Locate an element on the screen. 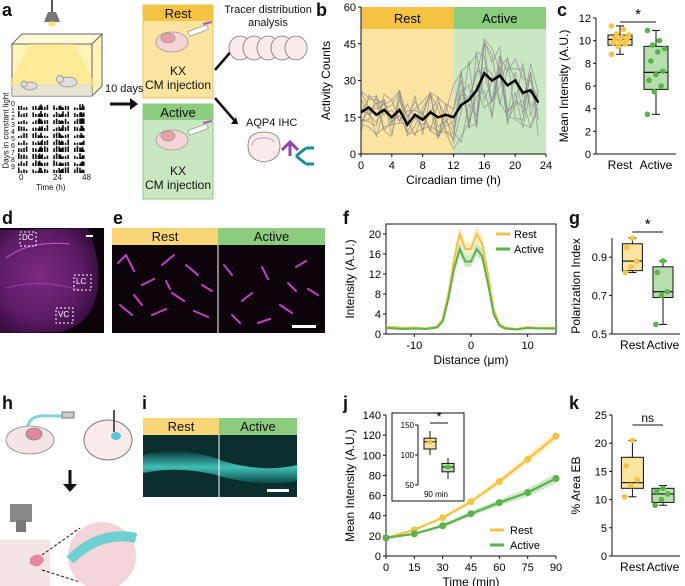 This screenshot has height=586, width=685. panel-letter-f: f is located at coordinates (346, 218).